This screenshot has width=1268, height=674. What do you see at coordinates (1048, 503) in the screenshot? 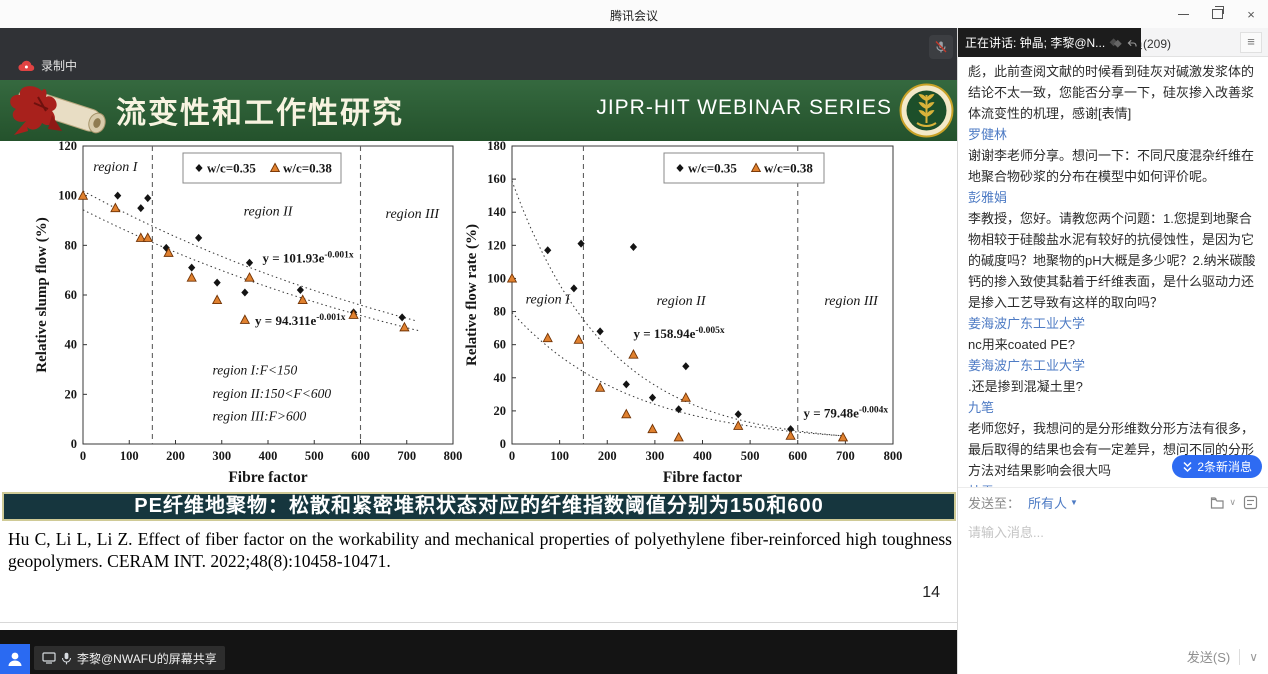
I see `send-to-value: 所有人` at bounding box center [1048, 503].